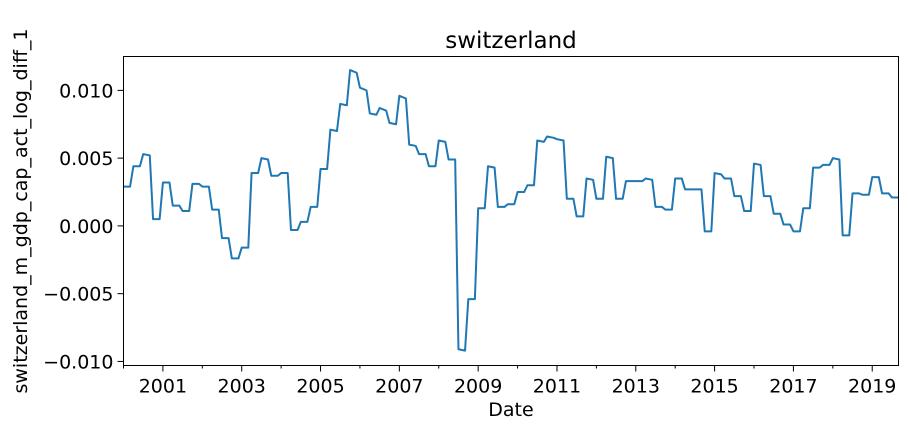 This screenshot has height=429, width=908. Describe the element at coordinates (872, 387) in the screenshot. I see `x-tick-label: 2019` at that location.